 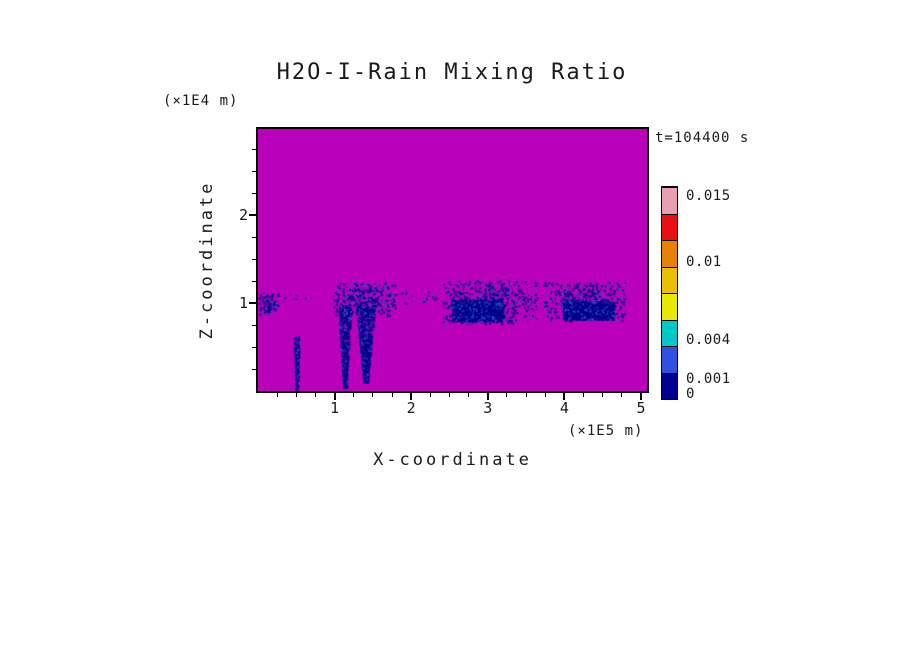 What do you see at coordinates (606, 431) in the screenshot?
I see `x-axis-unit-label: (×1E5 m)` at bounding box center [606, 431].